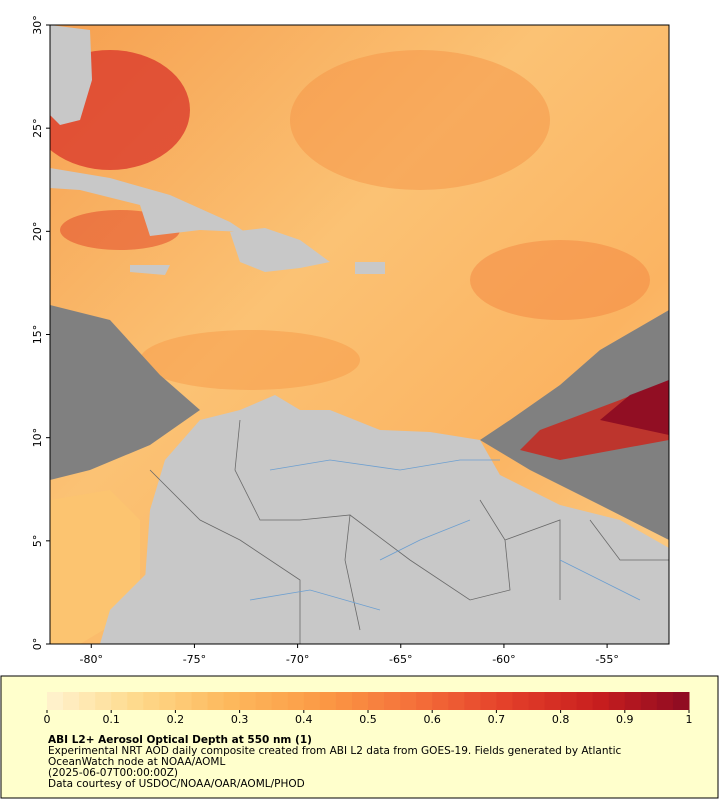 This screenshot has height=804, width=720. What do you see at coordinates (503, 659) in the screenshot?
I see `lon-tick-label: -60°` at bounding box center [503, 659].